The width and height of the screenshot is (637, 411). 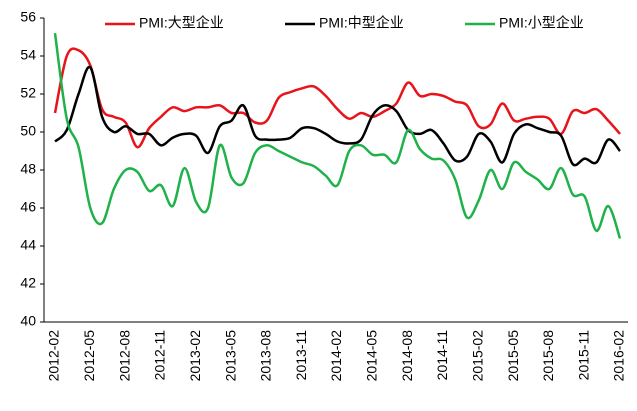 I want to click on y-tick-label: 52, so click(x=28, y=93).